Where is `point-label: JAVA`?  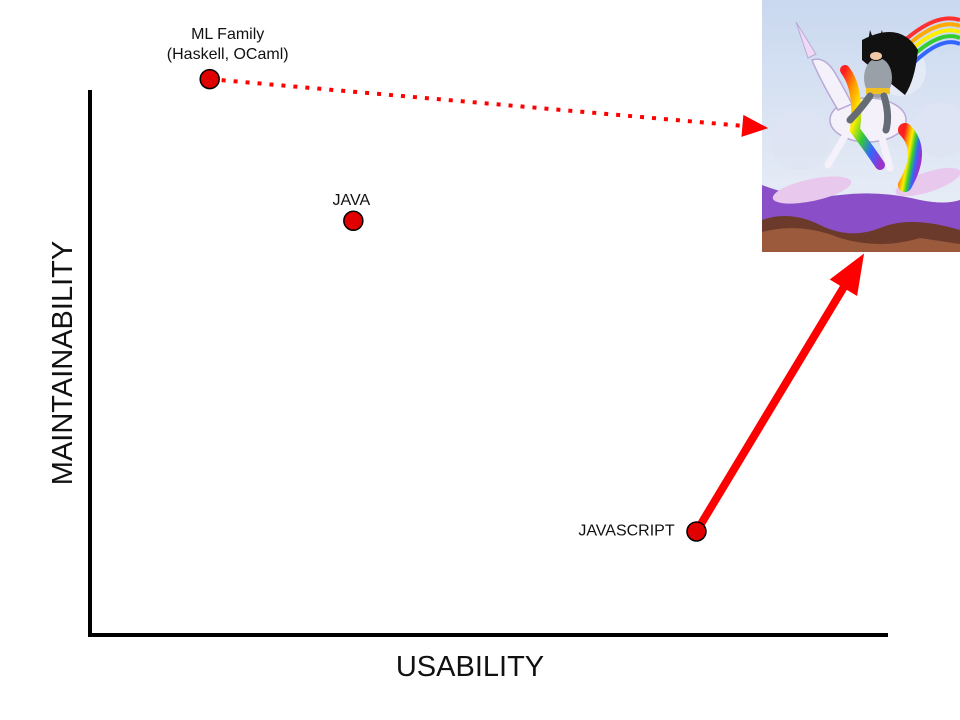 point-label: JAVA is located at coordinates (352, 200).